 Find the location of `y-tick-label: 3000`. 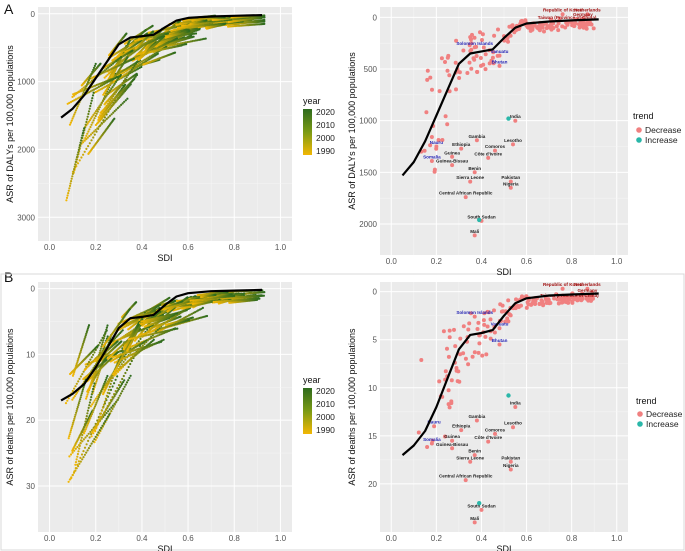

y-tick-label: 3000 is located at coordinates (26, 217).